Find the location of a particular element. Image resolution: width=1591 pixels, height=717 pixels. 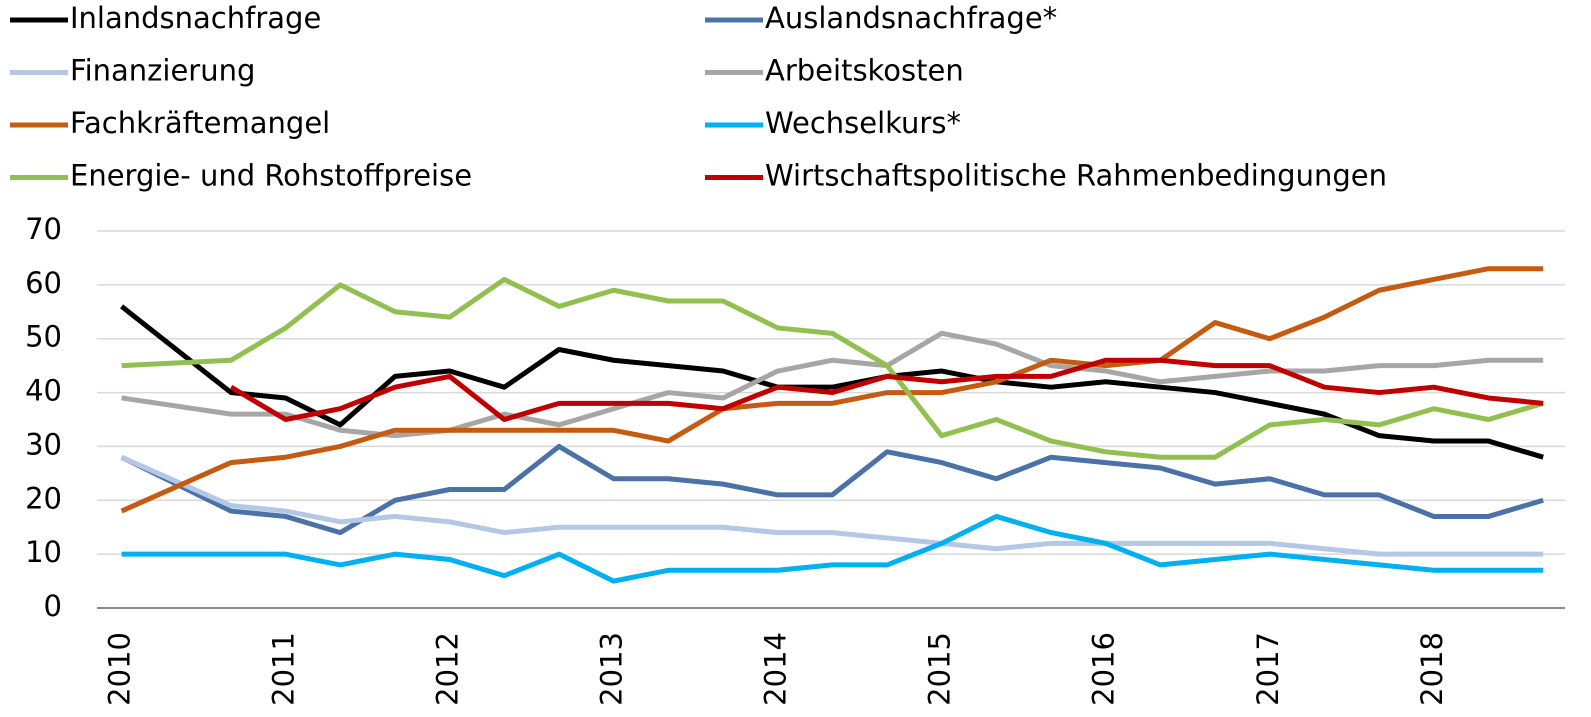

y-tick-label: 10 is located at coordinates (43, 552).